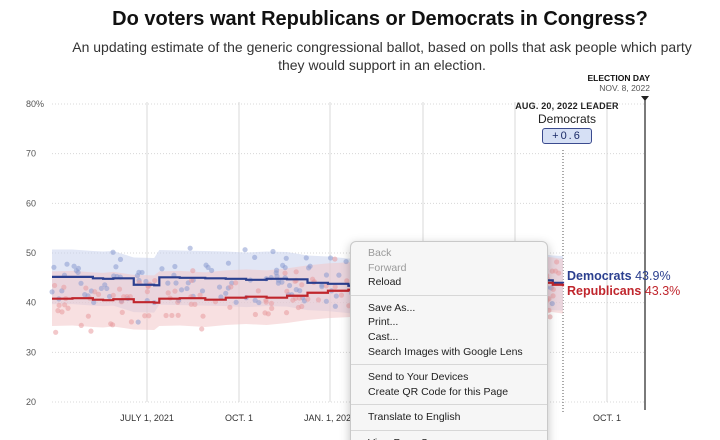 This screenshot has width=720, height=440. What do you see at coordinates (239, 418) in the screenshot?
I see `x-tick-label: OCT. 1` at bounding box center [239, 418].